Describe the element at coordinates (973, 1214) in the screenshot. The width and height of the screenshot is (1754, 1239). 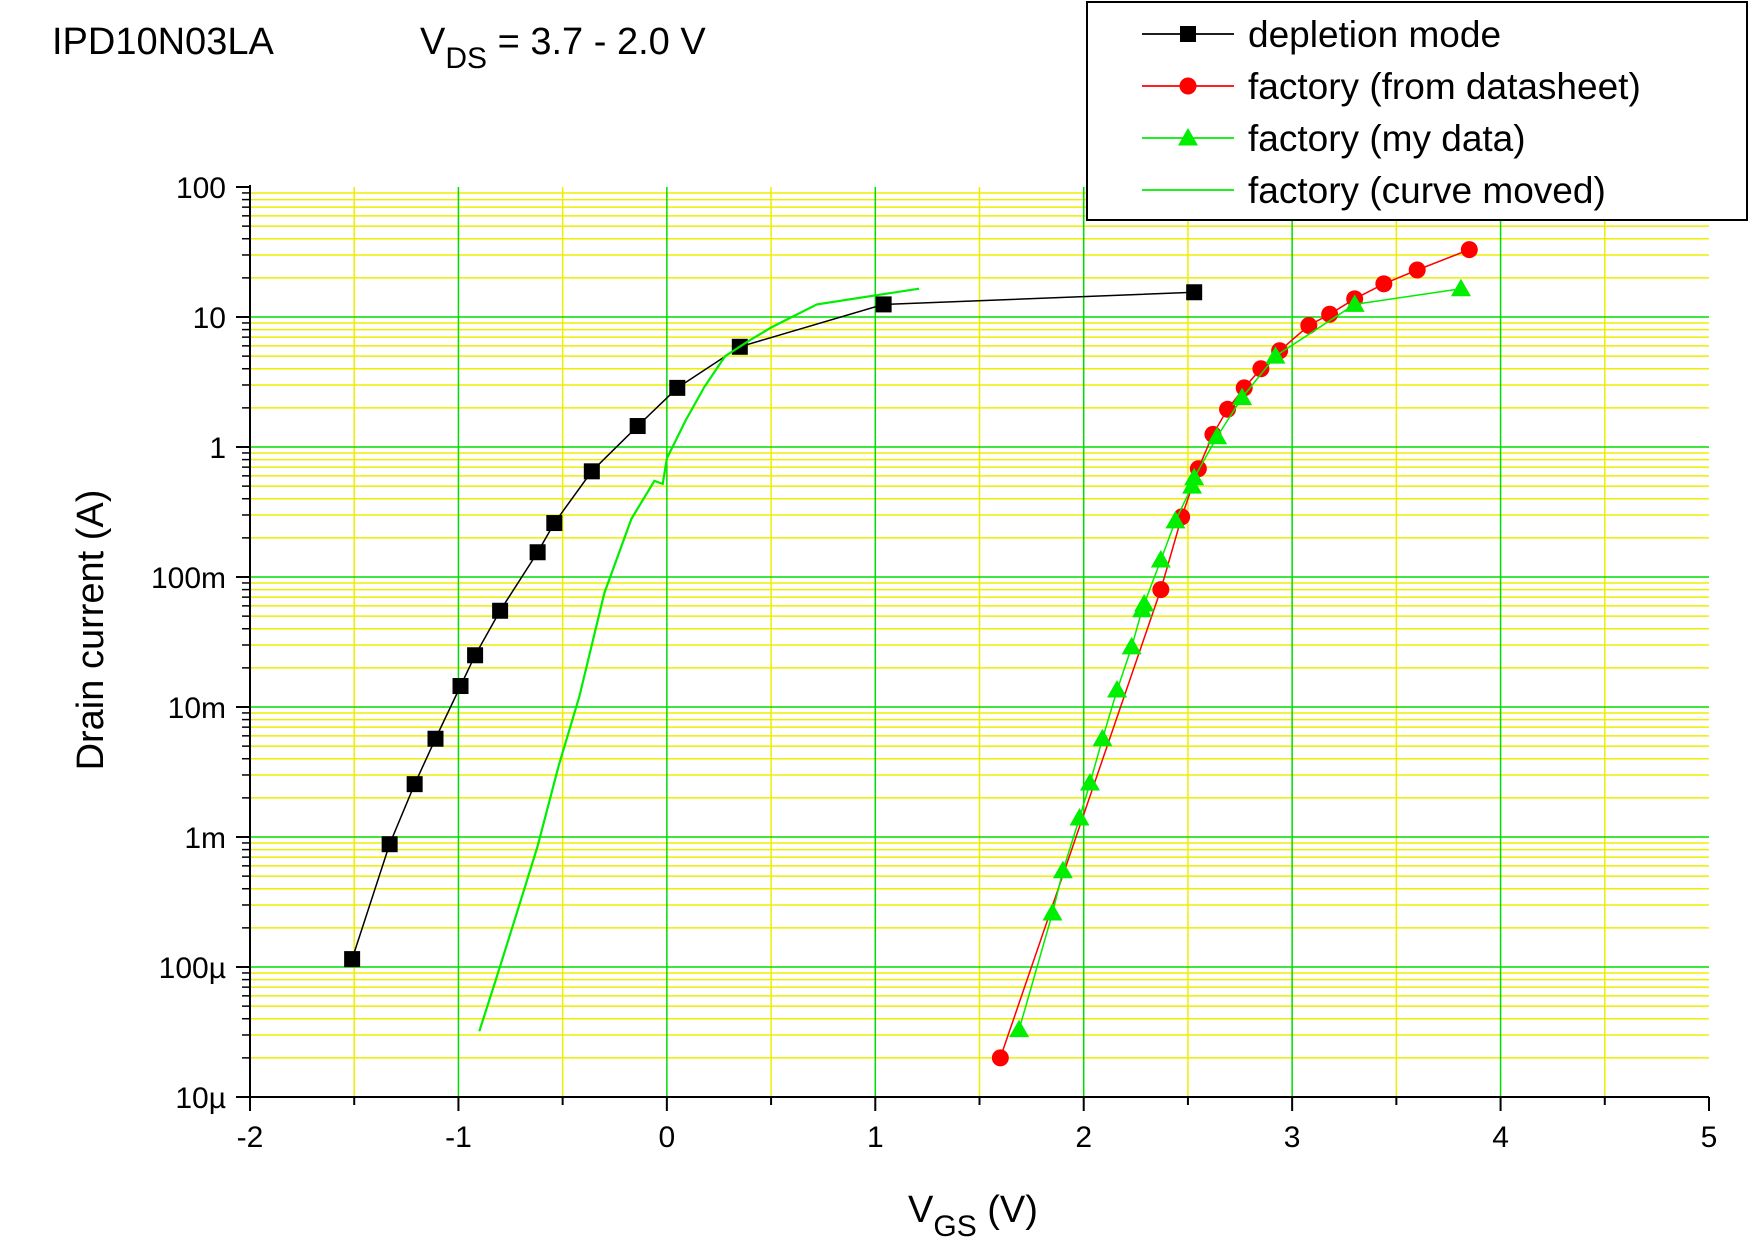
I see `x-axis-title: VGS (V)` at that location.